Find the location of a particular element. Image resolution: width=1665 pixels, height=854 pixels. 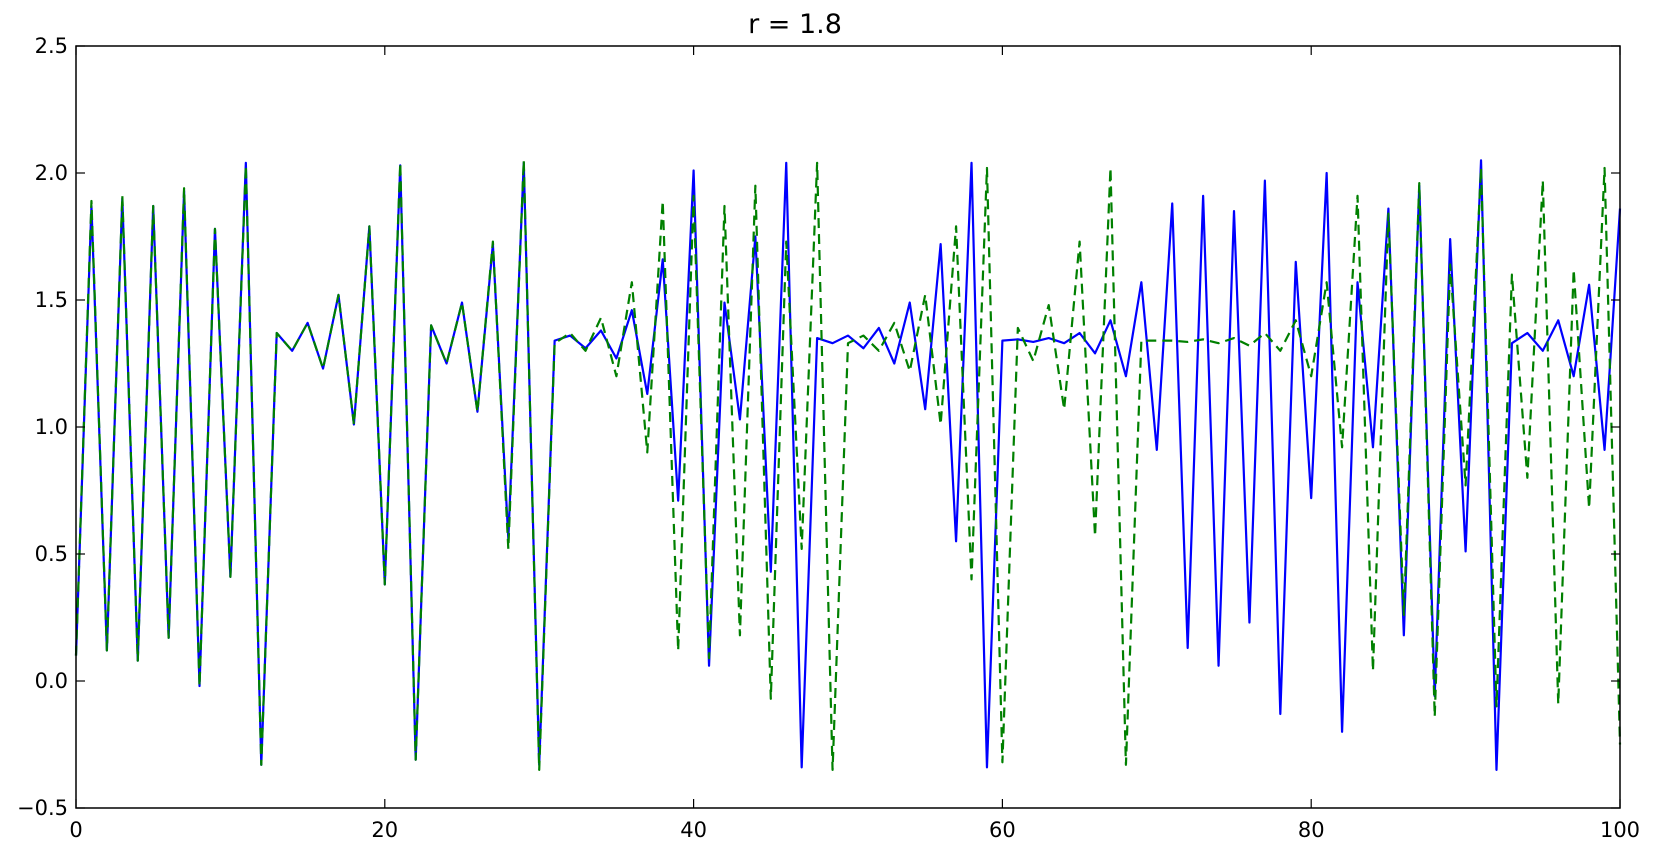

y-tick-label: 0.5 is located at coordinates (51, 554).